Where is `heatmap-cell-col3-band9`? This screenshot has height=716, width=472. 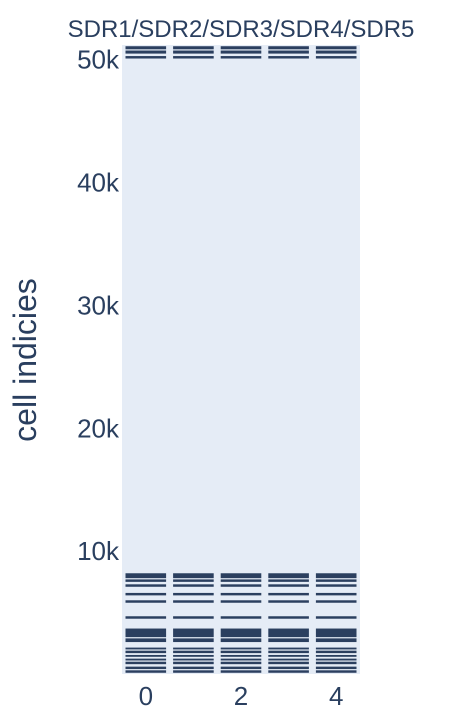
heatmap-cell-col3-band9 is located at coordinates (288, 617).